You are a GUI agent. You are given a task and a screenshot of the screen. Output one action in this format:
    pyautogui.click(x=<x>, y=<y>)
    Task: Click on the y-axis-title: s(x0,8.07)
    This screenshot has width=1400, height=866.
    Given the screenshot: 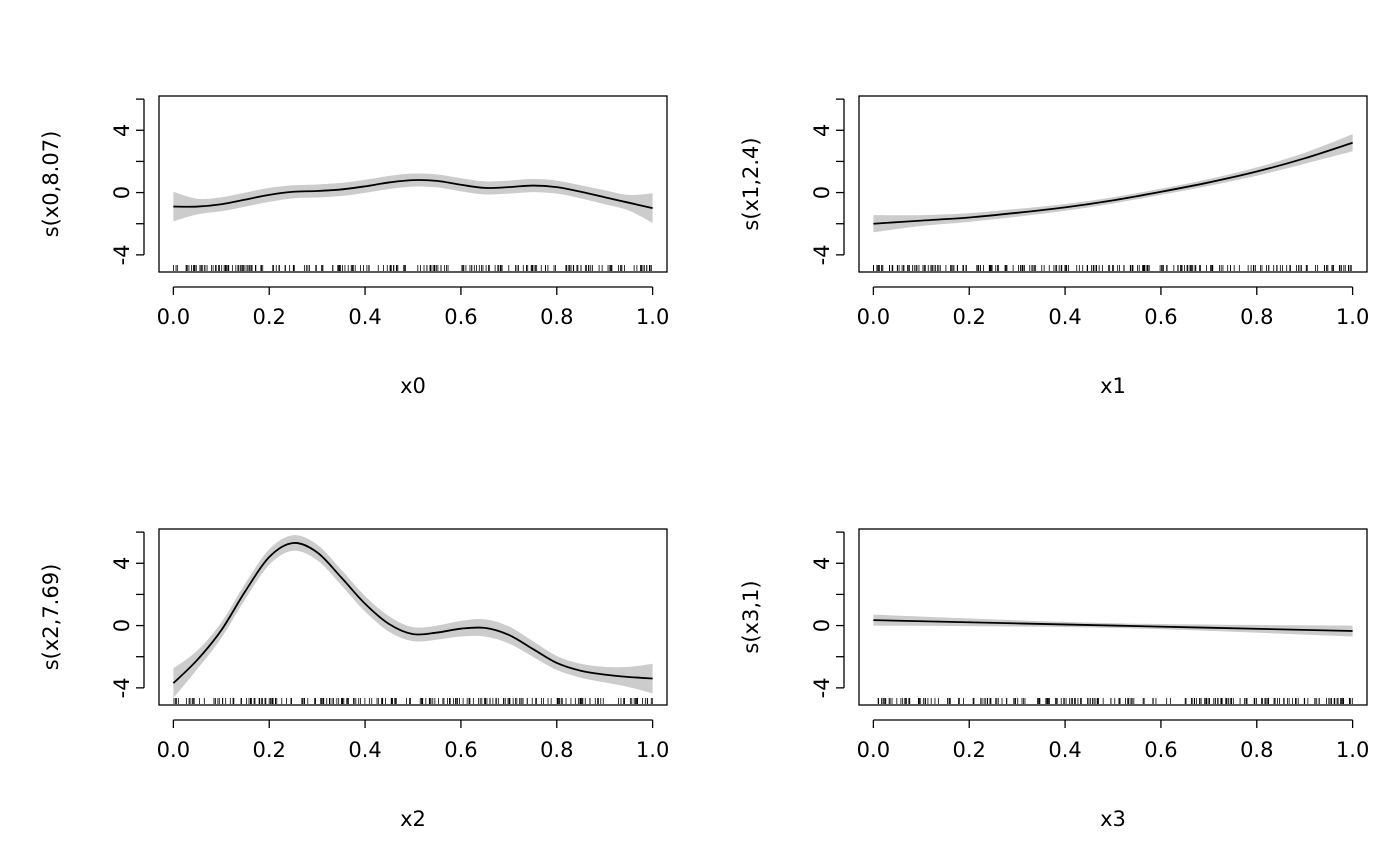 What is the action you would take?
    pyautogui.click(x=51, y=184)
    